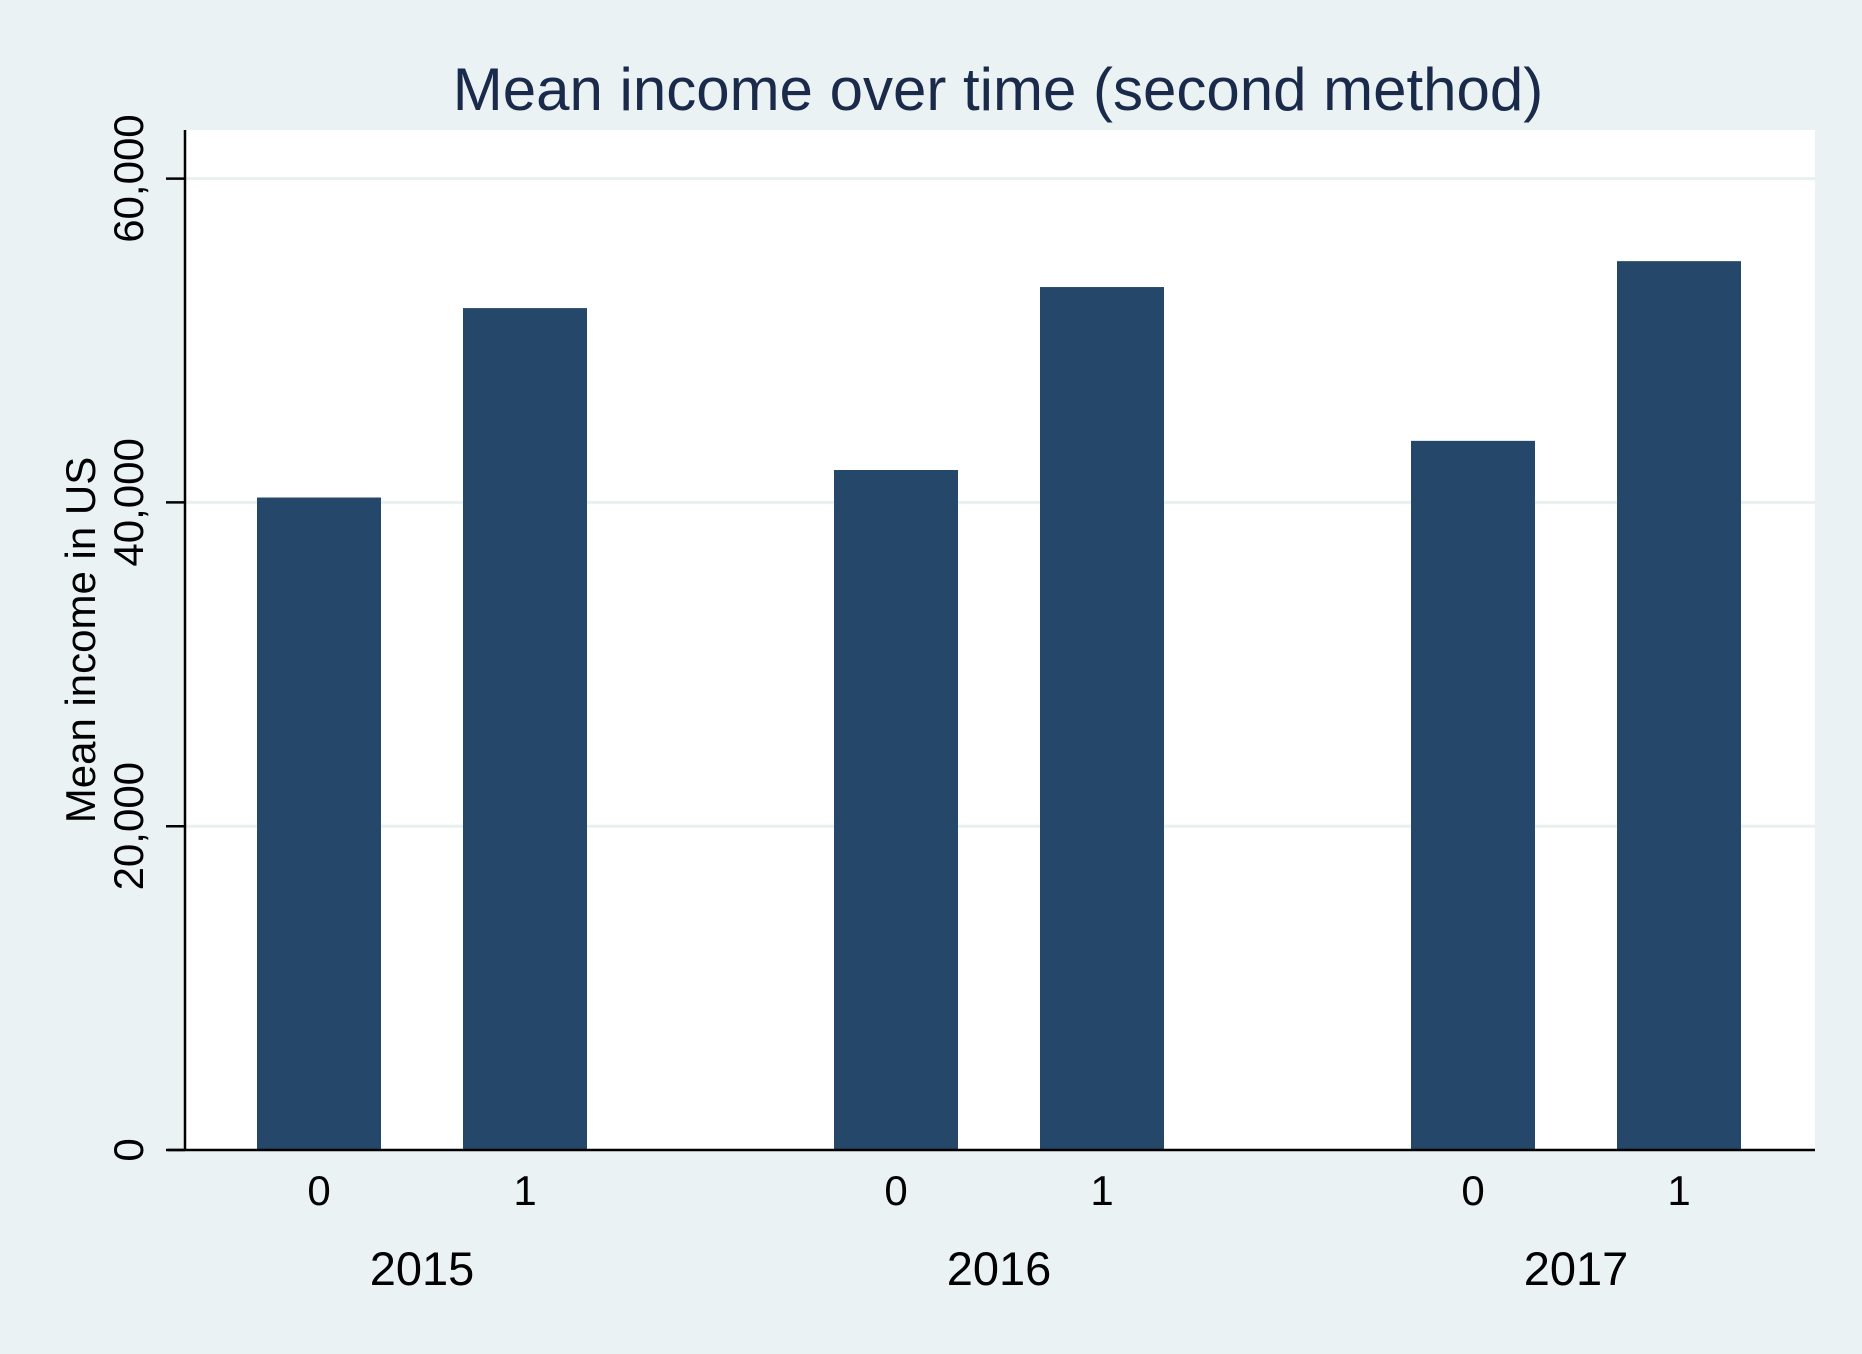 The height and width of the screenshot is (1354, 1862). I want to click on x-group-label: 2016, so click(999, 1268).